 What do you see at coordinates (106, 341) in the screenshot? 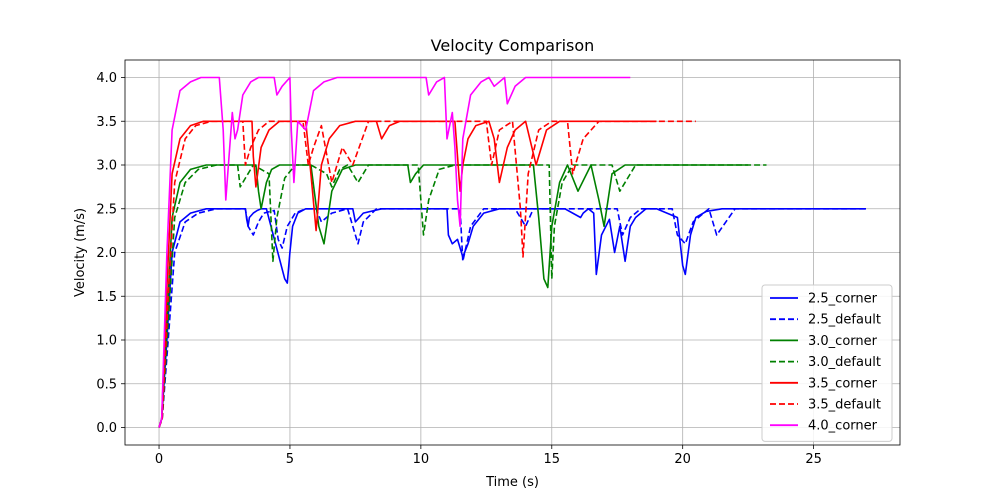
I see `y-tick-label: 1.0` at bounding box center [106, 341].